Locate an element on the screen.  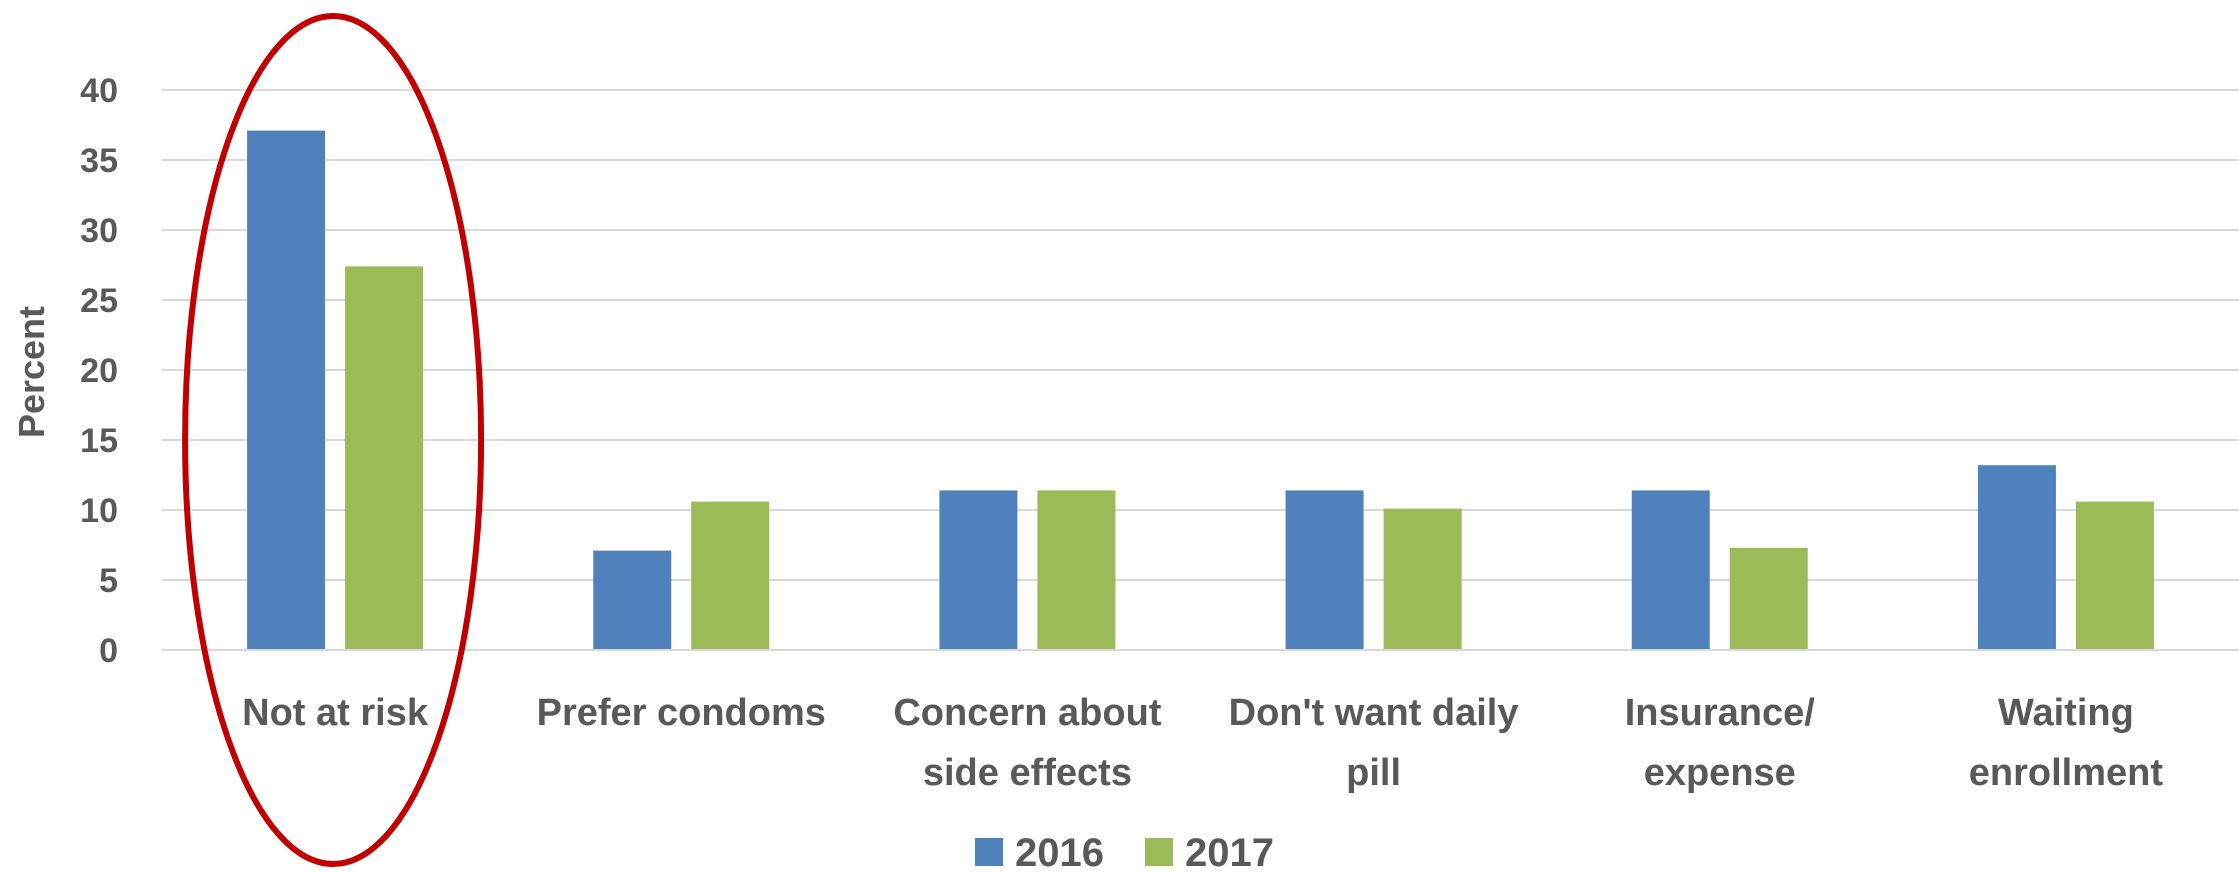
y-tick-label: 35 is located at coordinates (99, 161).